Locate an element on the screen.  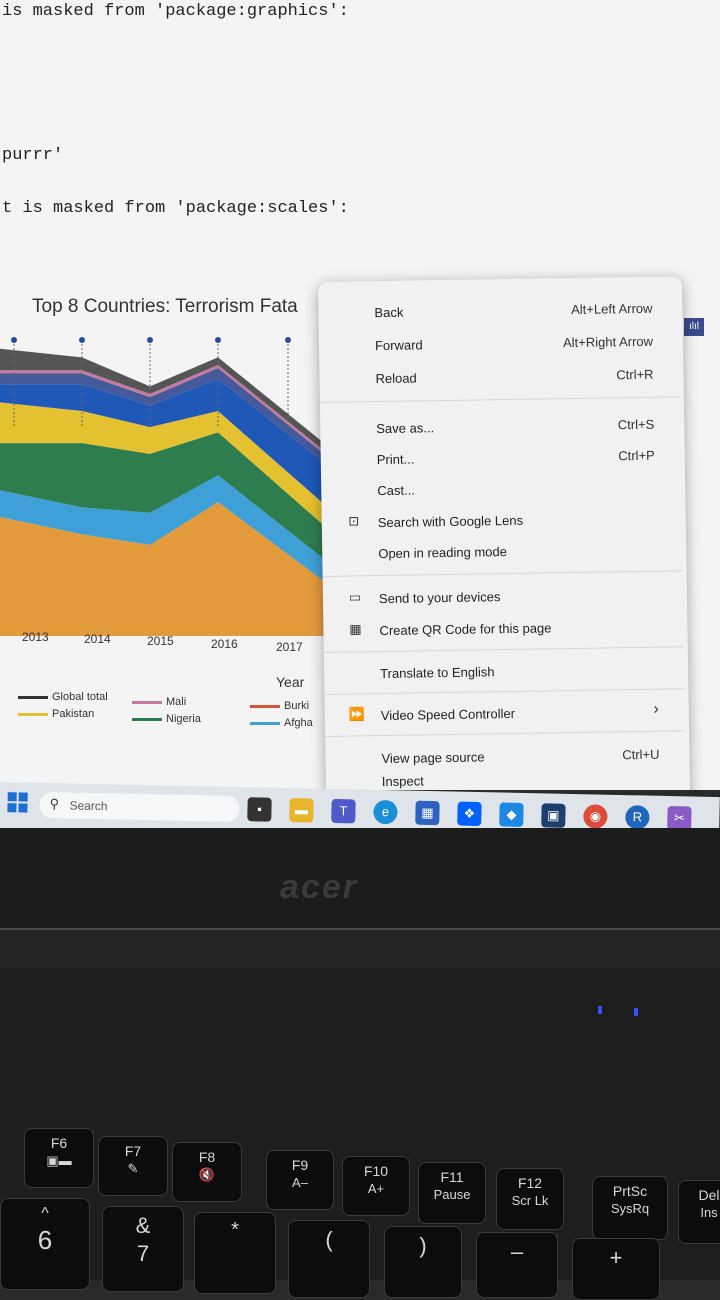
chart-title: Top 8 Countries: Terrorism Fata is located at coordinates (165, 306).